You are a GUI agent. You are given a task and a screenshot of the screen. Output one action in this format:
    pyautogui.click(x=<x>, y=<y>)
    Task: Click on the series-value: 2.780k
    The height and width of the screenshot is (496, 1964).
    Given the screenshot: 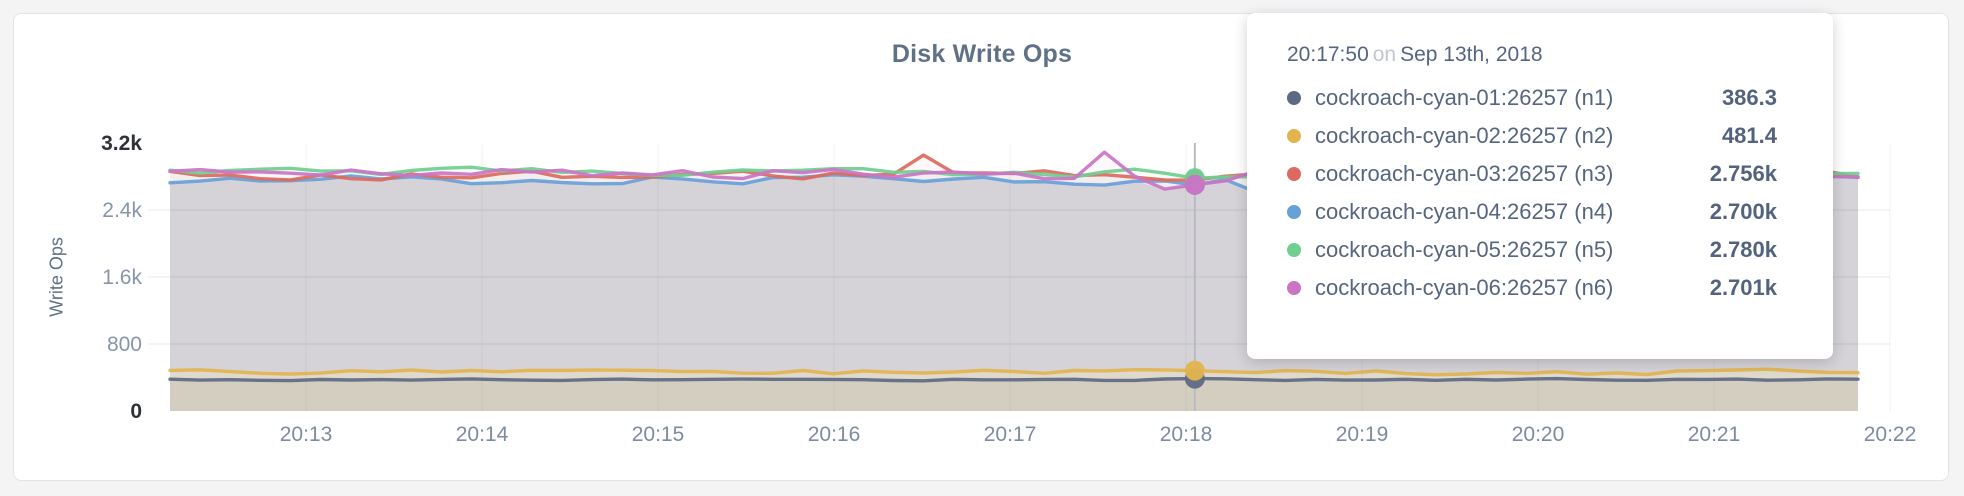 What is the action you would take?
    pyautogui.click(x=1743, y=249)
    